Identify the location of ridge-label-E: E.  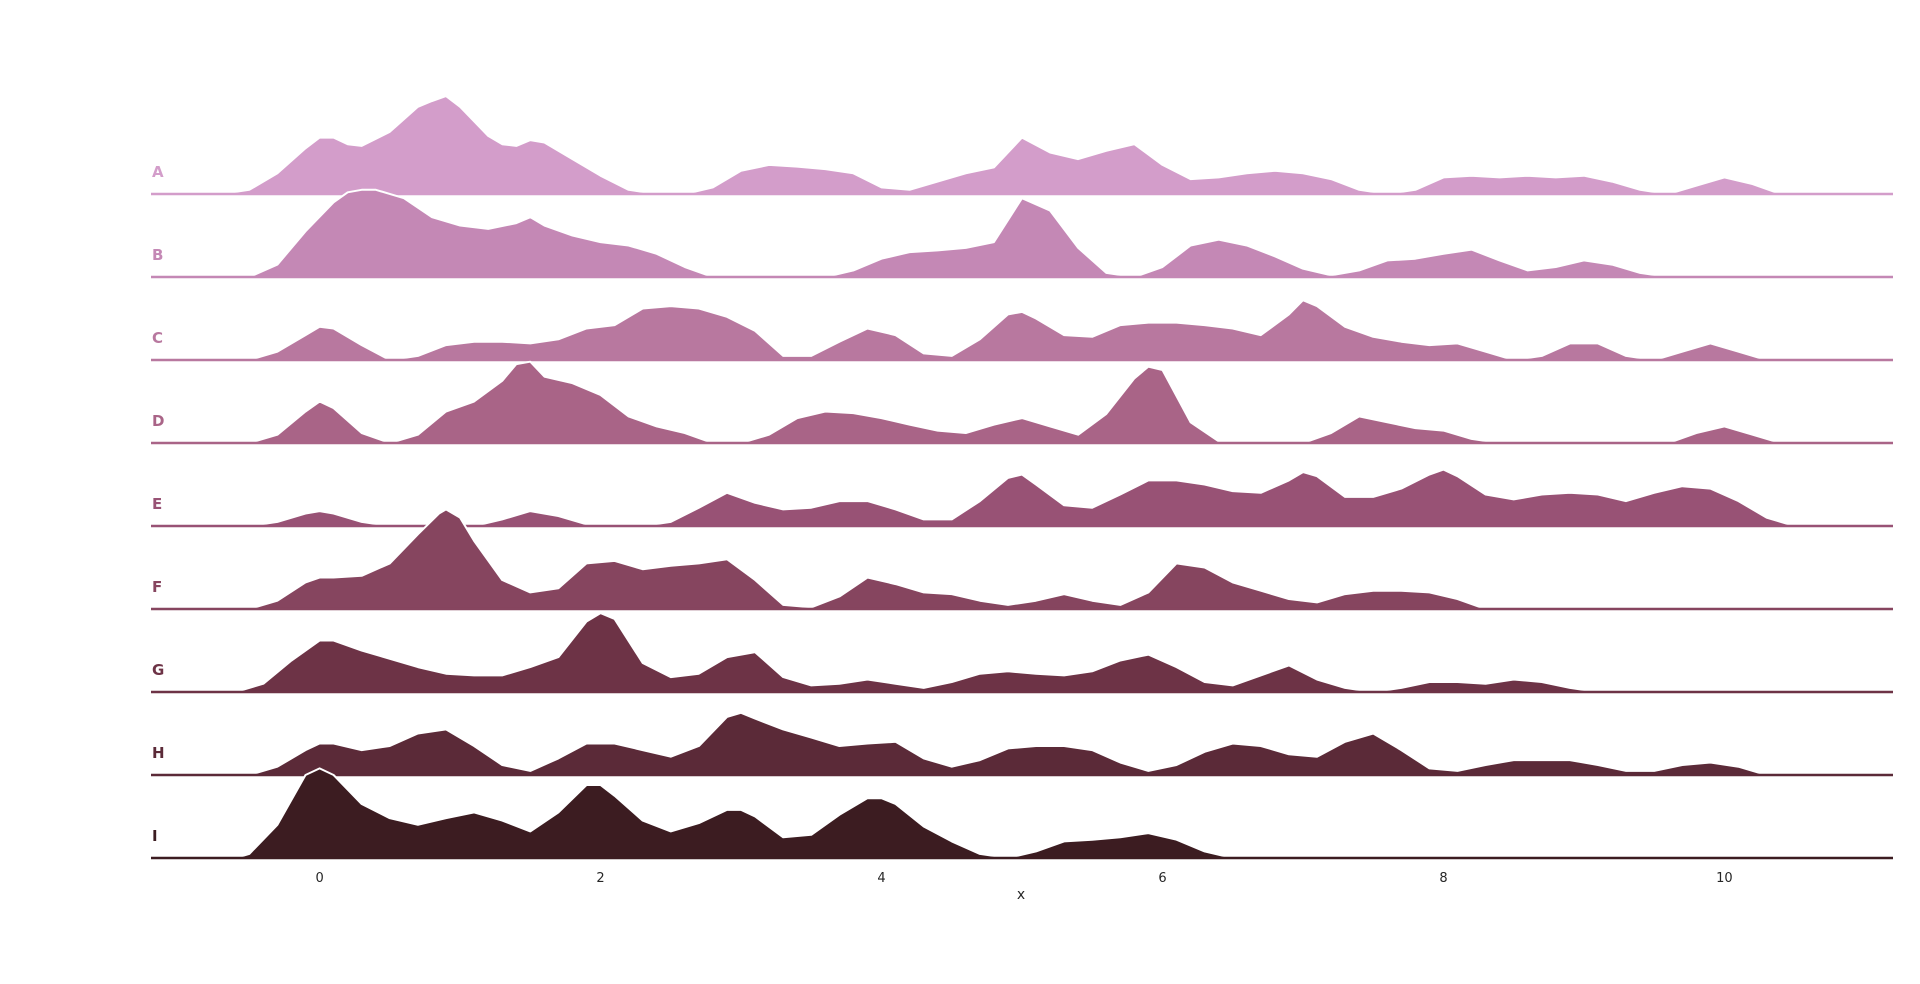
(157, 504).